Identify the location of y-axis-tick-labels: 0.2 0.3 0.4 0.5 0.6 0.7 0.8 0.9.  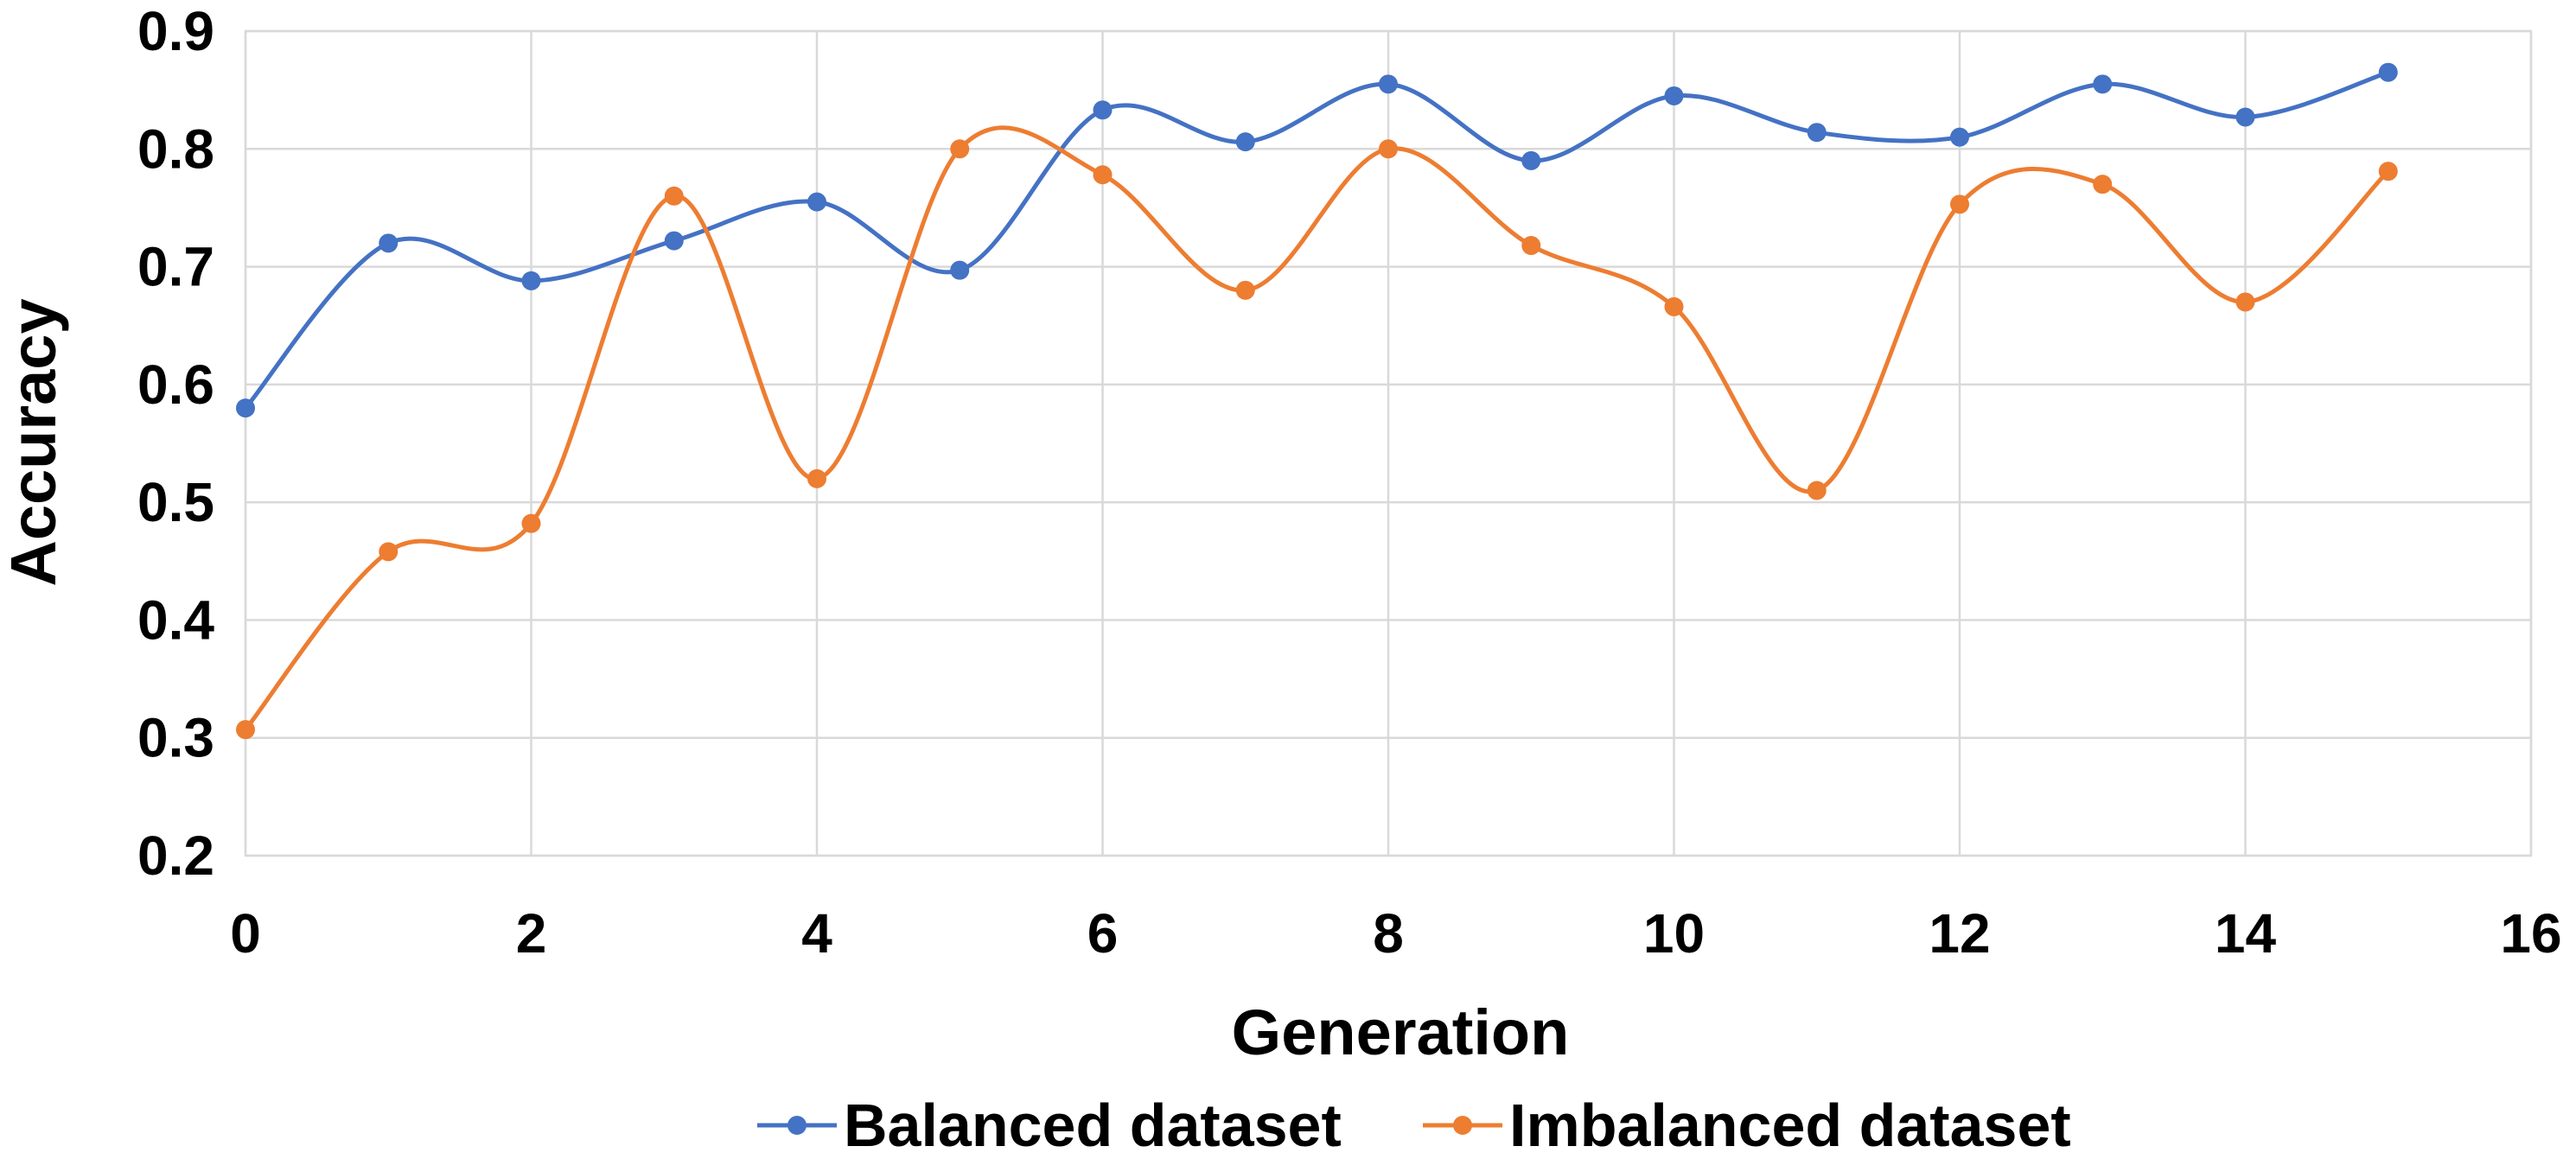
(175, 443).